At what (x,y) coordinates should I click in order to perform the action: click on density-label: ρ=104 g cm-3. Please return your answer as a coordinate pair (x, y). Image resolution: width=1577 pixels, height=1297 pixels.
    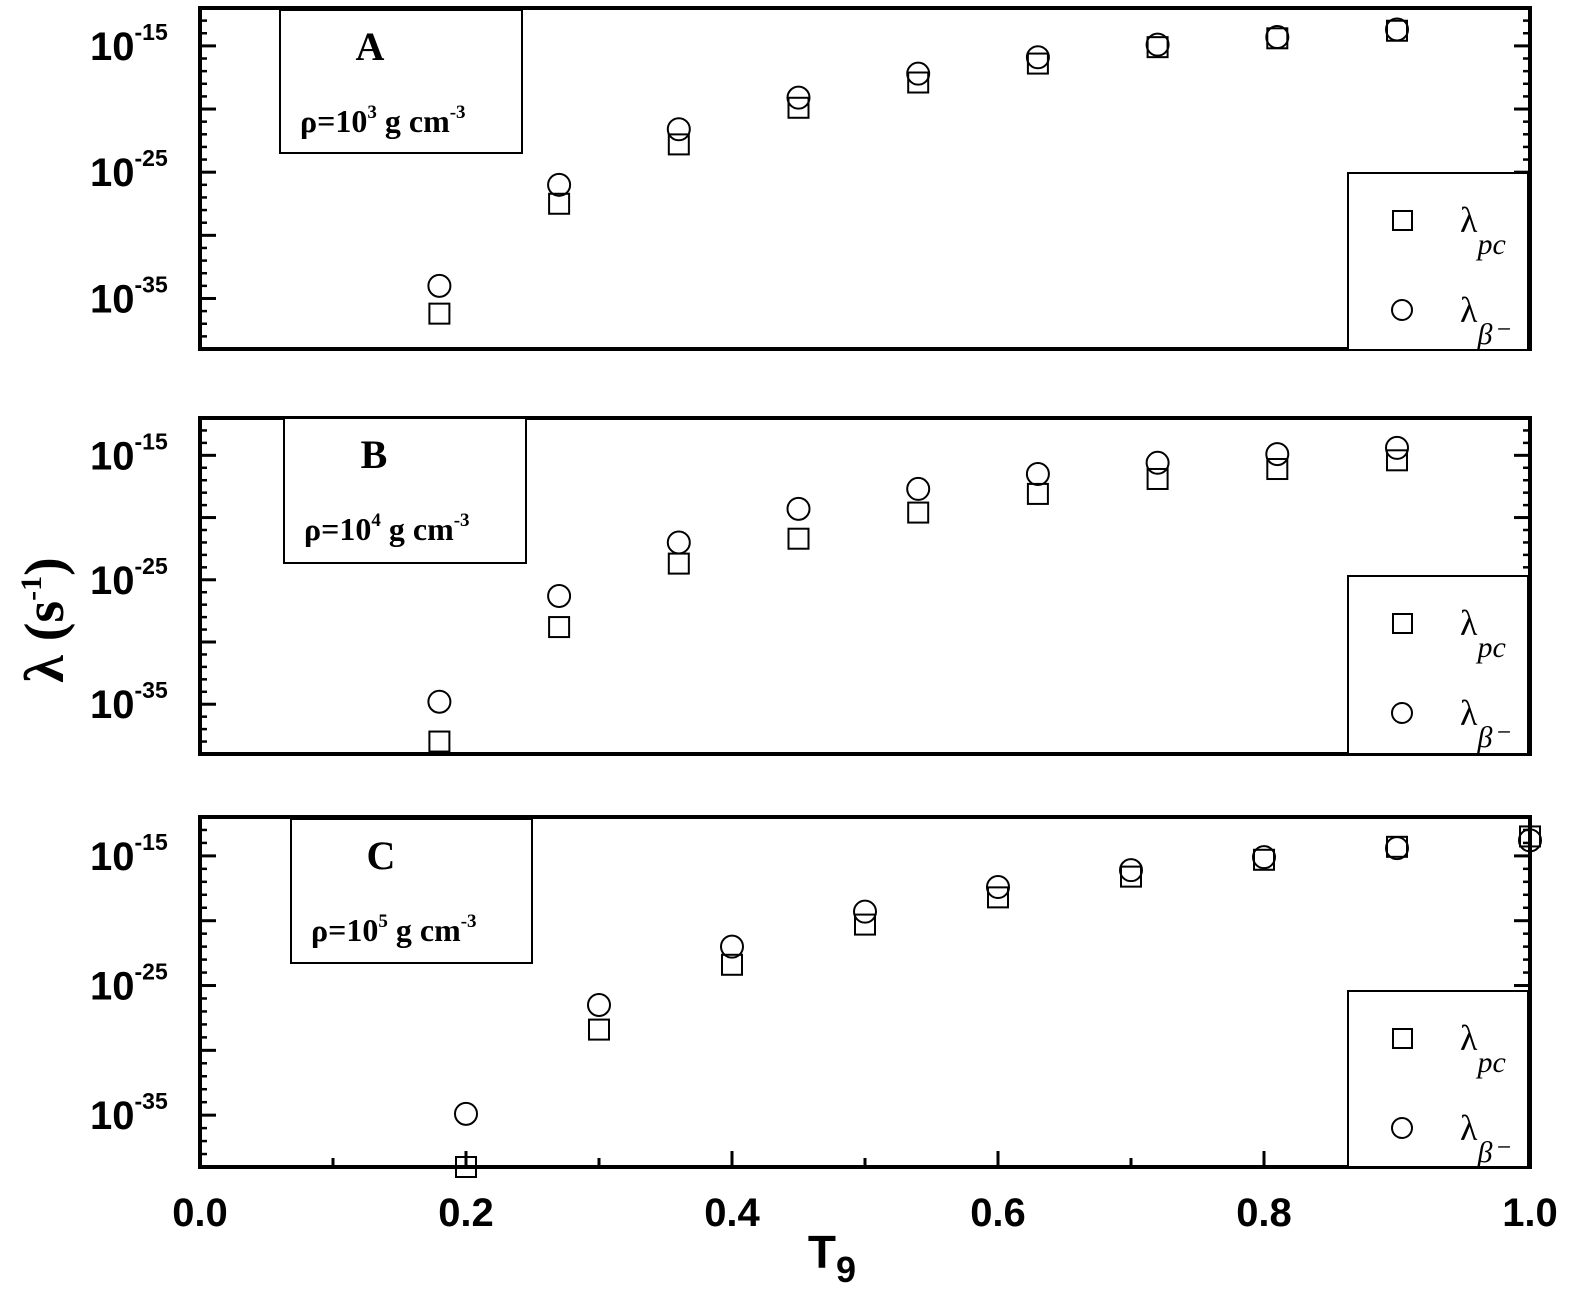
    Looking at the image, I should click on (387, 528).